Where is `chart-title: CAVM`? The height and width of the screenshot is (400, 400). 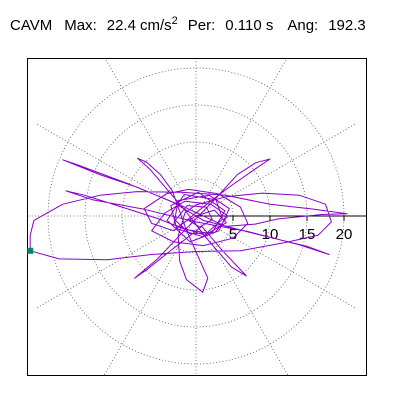 chart-title: CAVM is located at coordinates (31, 25).